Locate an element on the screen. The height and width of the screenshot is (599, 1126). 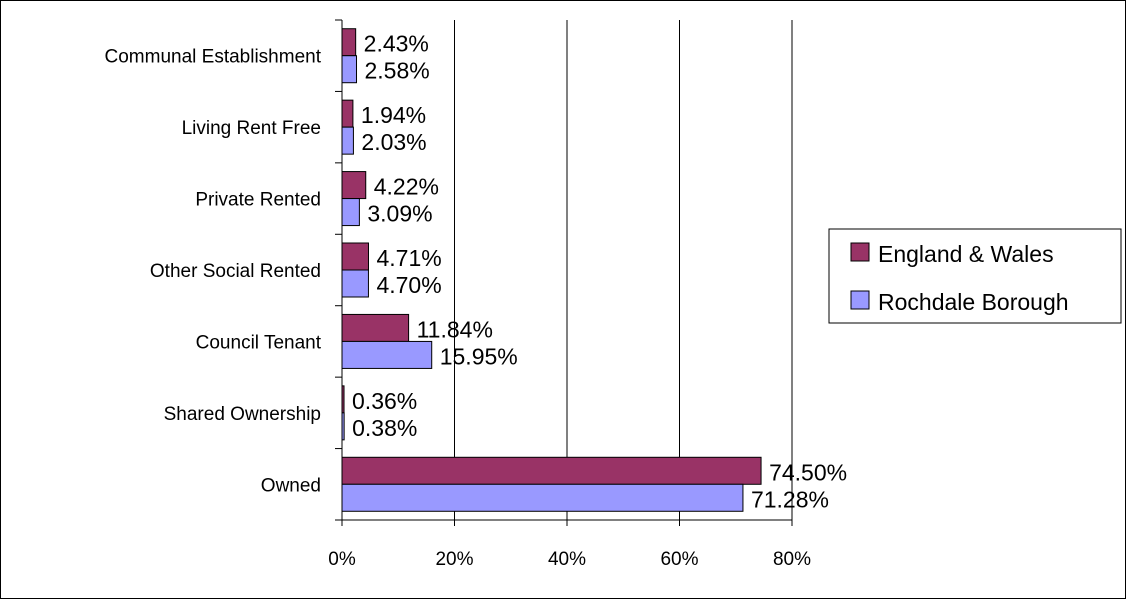
category-label-council-tenant: Council Tenant is located at coordinates (259, 342).